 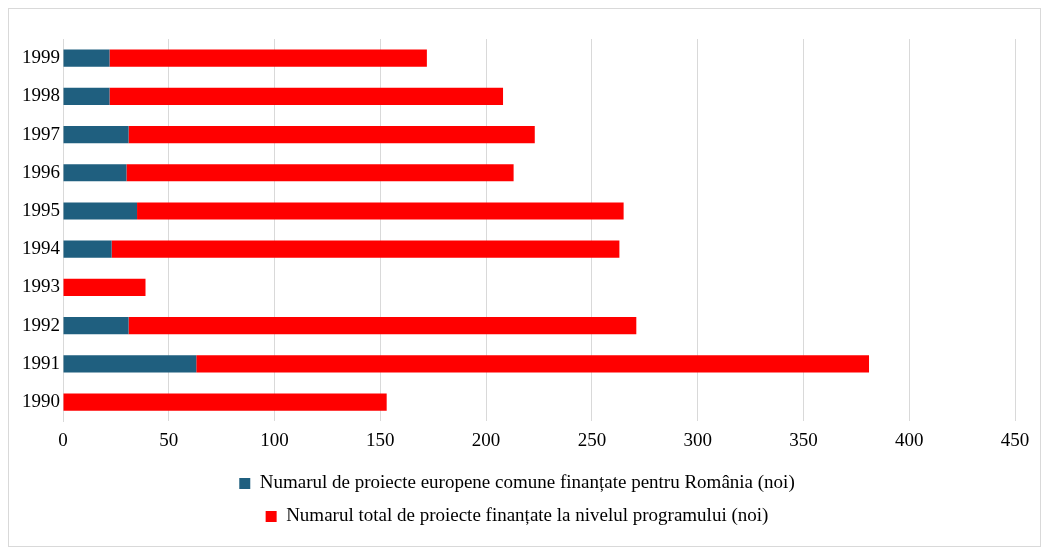 I want to click on x-tick-label: 50, so click(x=169, y=439).